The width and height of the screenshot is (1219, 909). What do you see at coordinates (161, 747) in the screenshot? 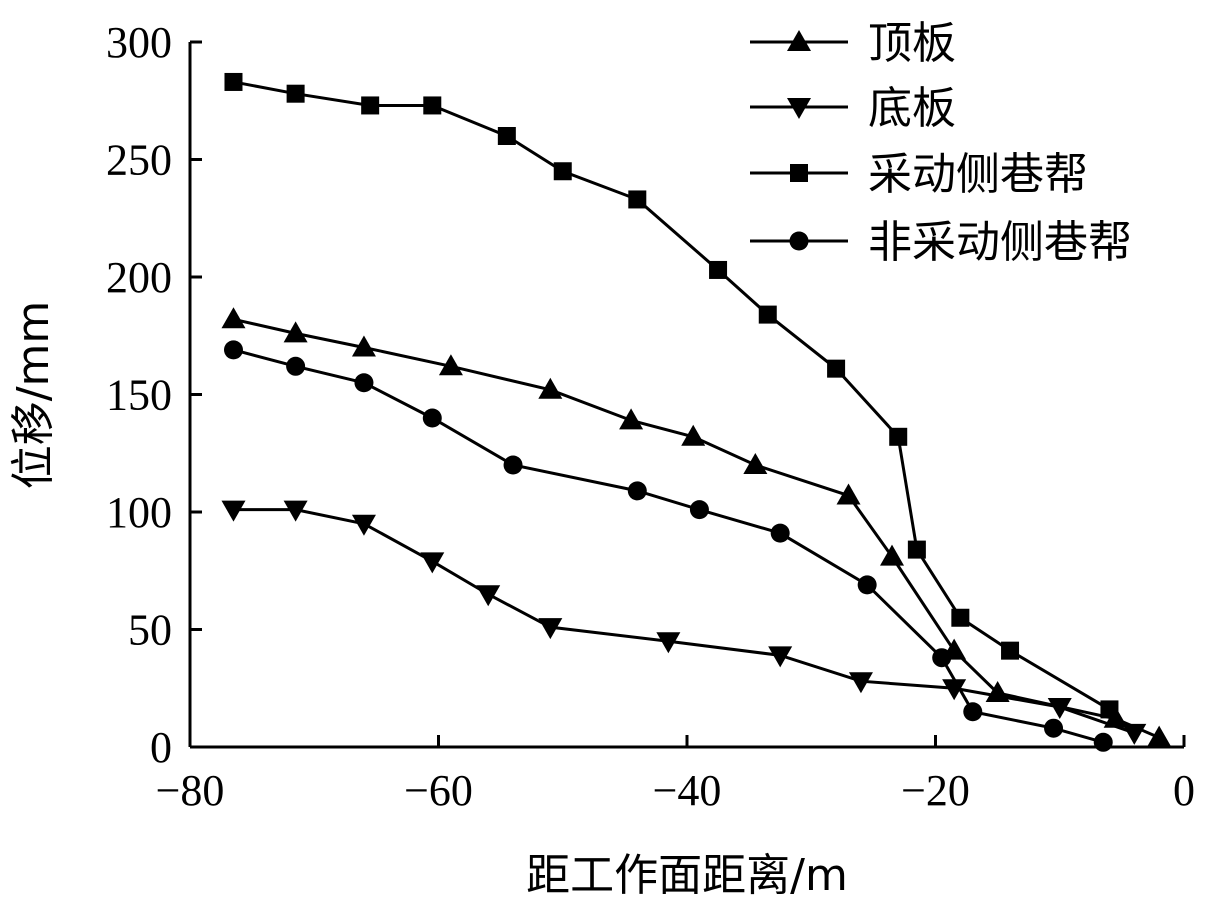
I see `y-tick-label: 0` at bounding box center [161, 747].